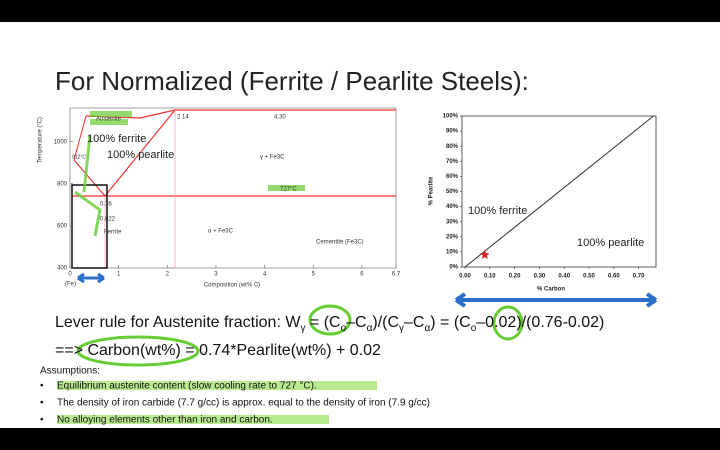 The width and height of the screenshot is (720, 450). Describe the element at coordinates (452, 237) in the screenshot. I see `y-tick-label: 20%` at that location.